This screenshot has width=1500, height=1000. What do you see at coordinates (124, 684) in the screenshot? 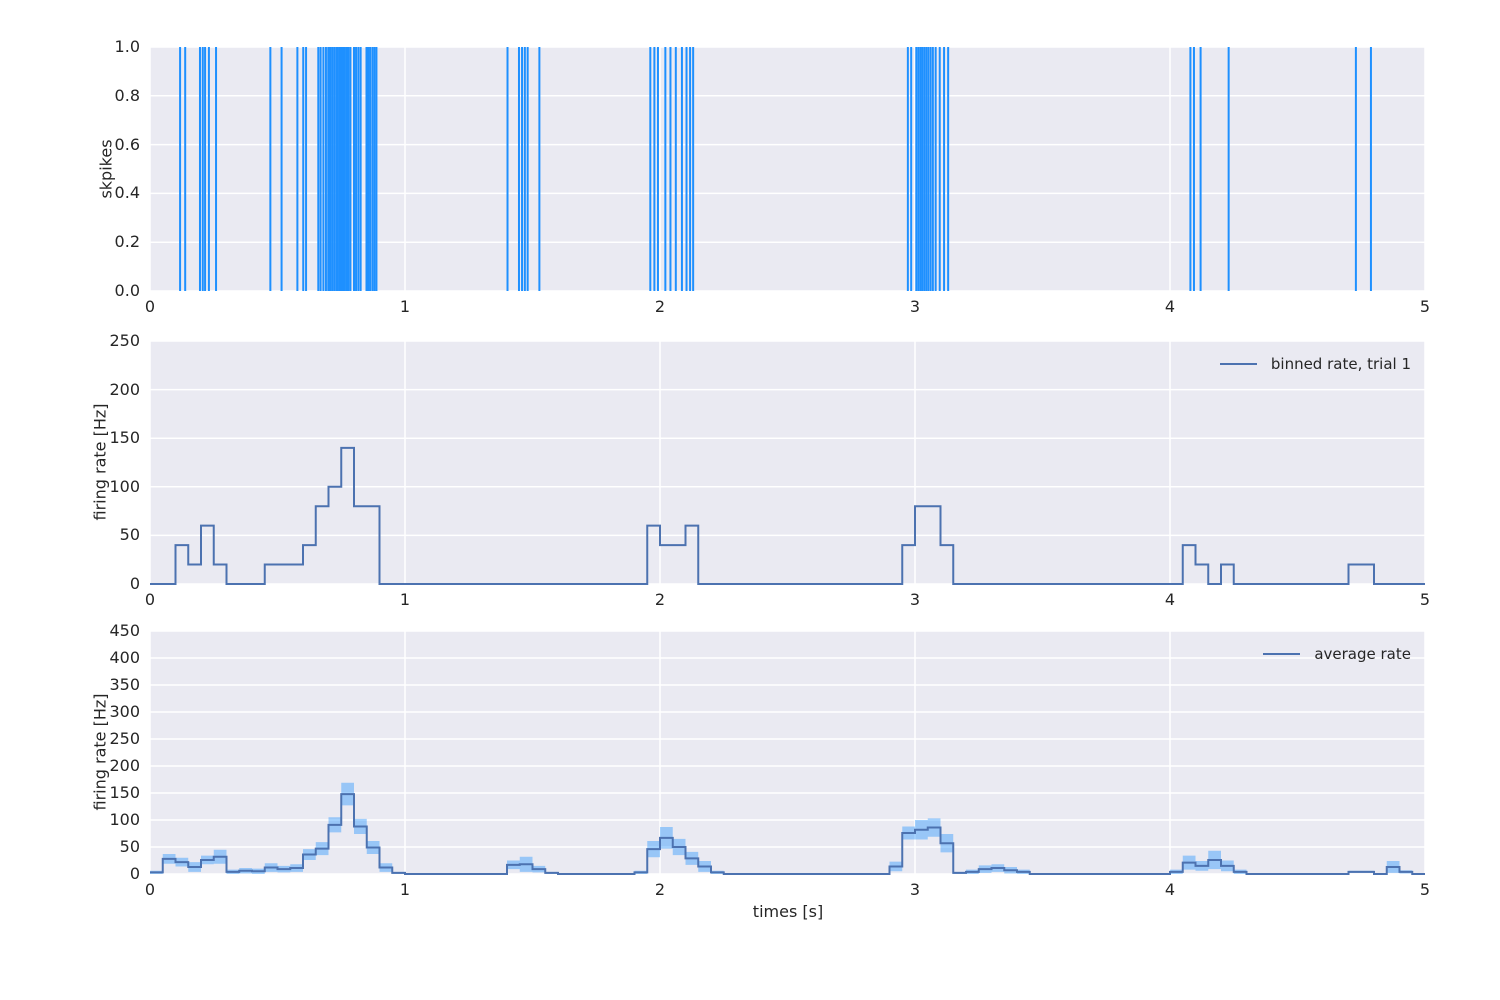
I see `y-tick-label: 350` at bounding box center [124, 684].